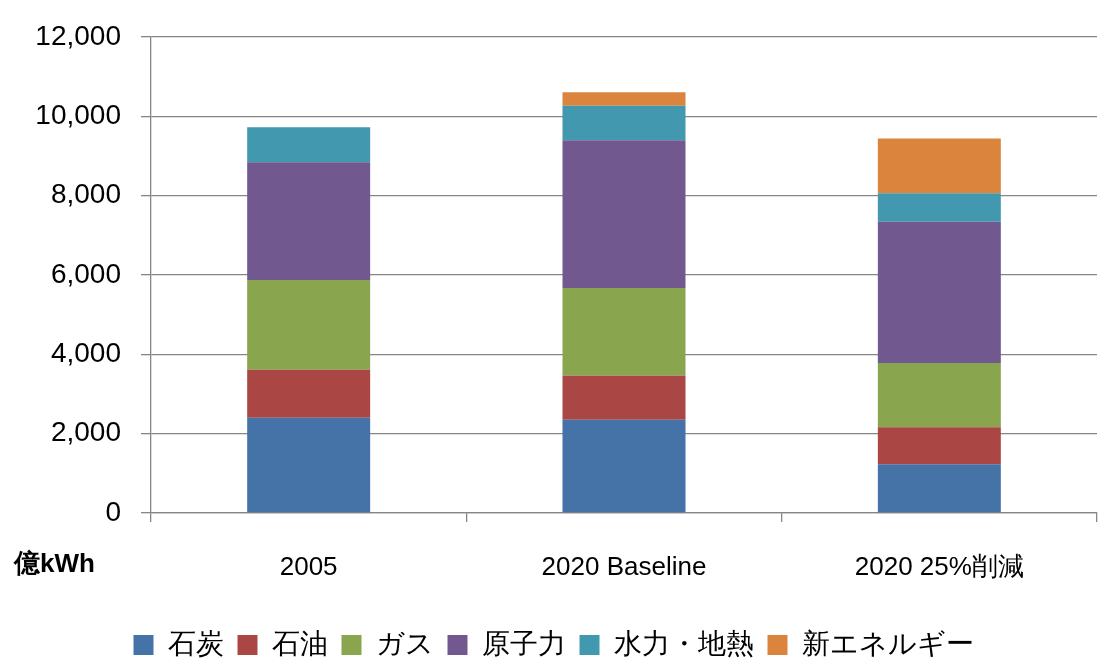 The image size is (1103, 669). I want to click on legend-label: 原子力, so click(523, 643).